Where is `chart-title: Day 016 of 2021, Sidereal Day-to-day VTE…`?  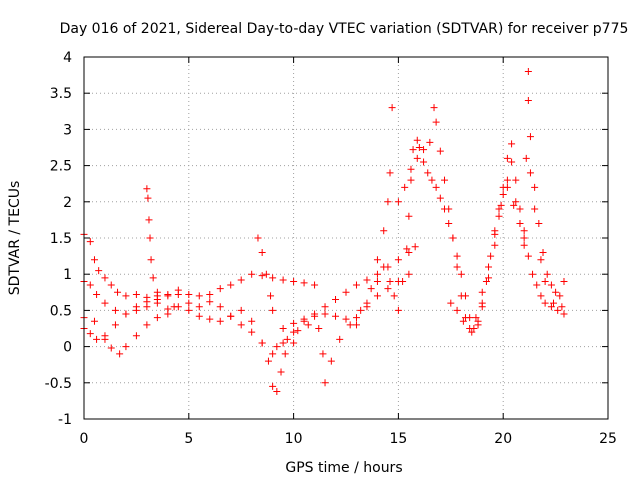
chart-title: Day 016 of 2021, Sidereal Day-to-day VTE… is located at coordinates (344, 29).